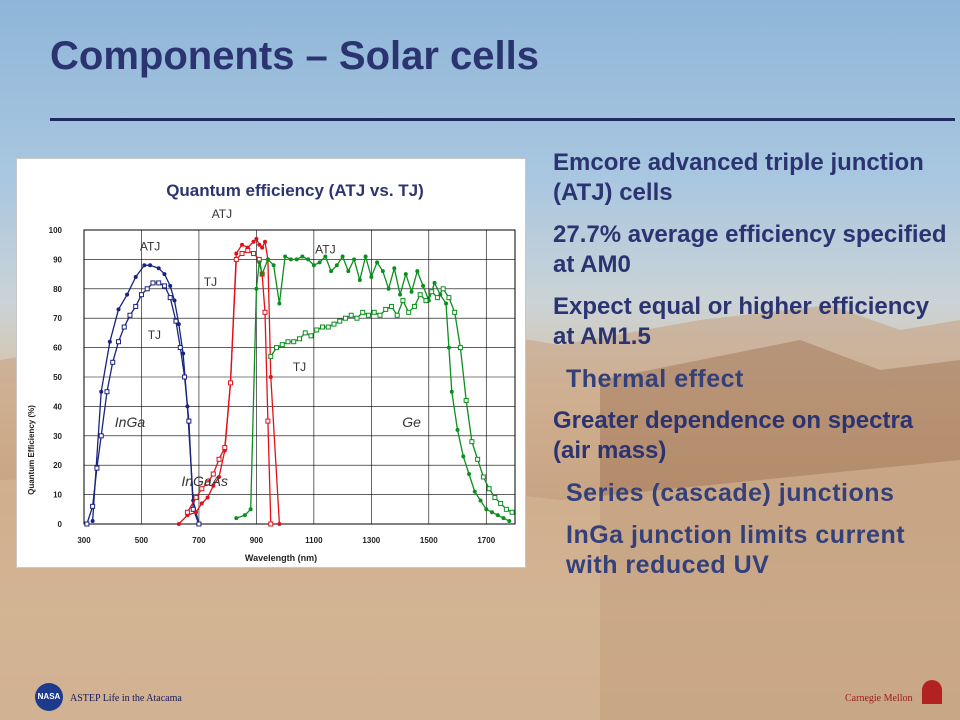 This screenshot has height=720, width=960. I want to click on footer-left-text: ASTEP Life in the Atacama, so click(126, 698).